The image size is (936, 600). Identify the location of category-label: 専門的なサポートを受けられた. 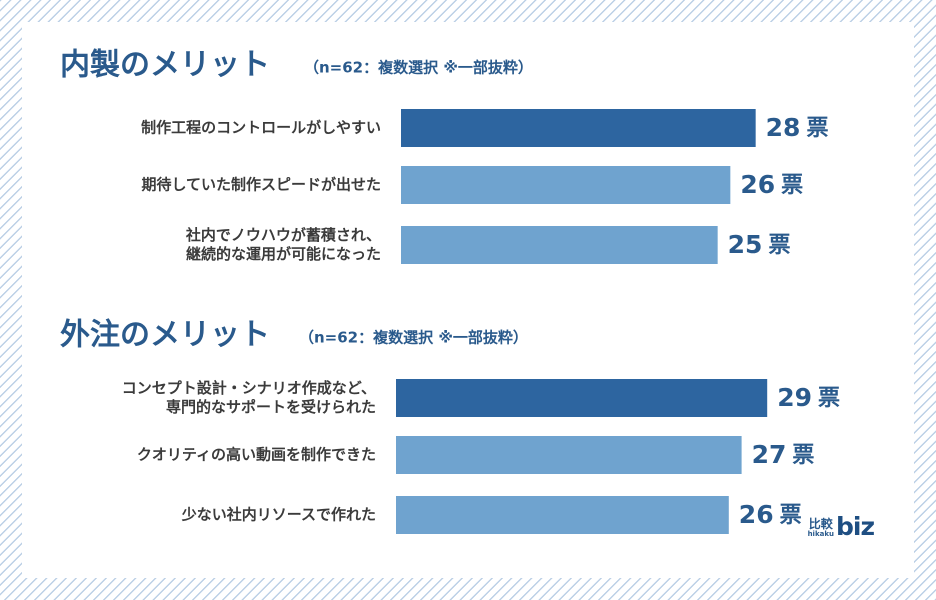
(271, 407).